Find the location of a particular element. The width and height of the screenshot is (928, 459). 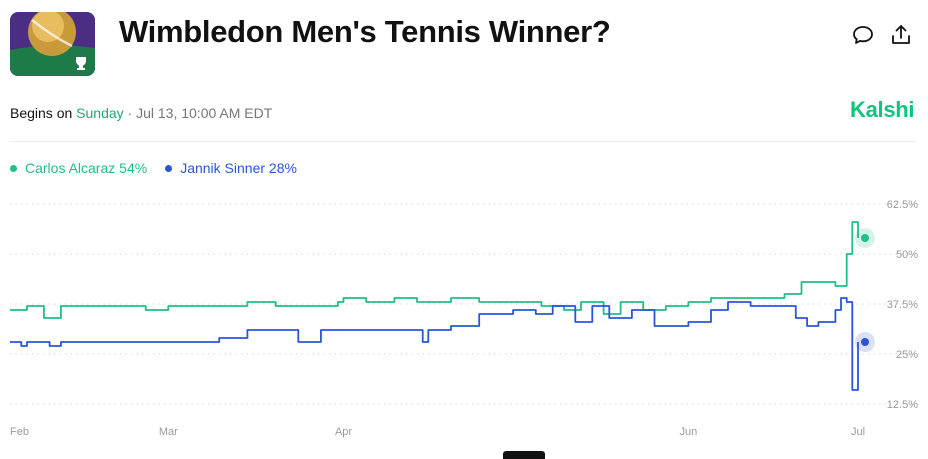

legend-item-alcaraz: Carlos Alcaraz 54% is located at coordinates (78, 168).